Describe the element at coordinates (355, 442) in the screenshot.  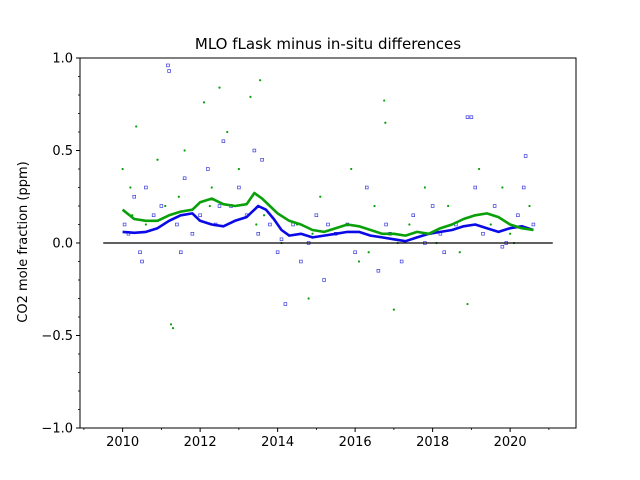
I see `x-tick-label: 2016` at that location.